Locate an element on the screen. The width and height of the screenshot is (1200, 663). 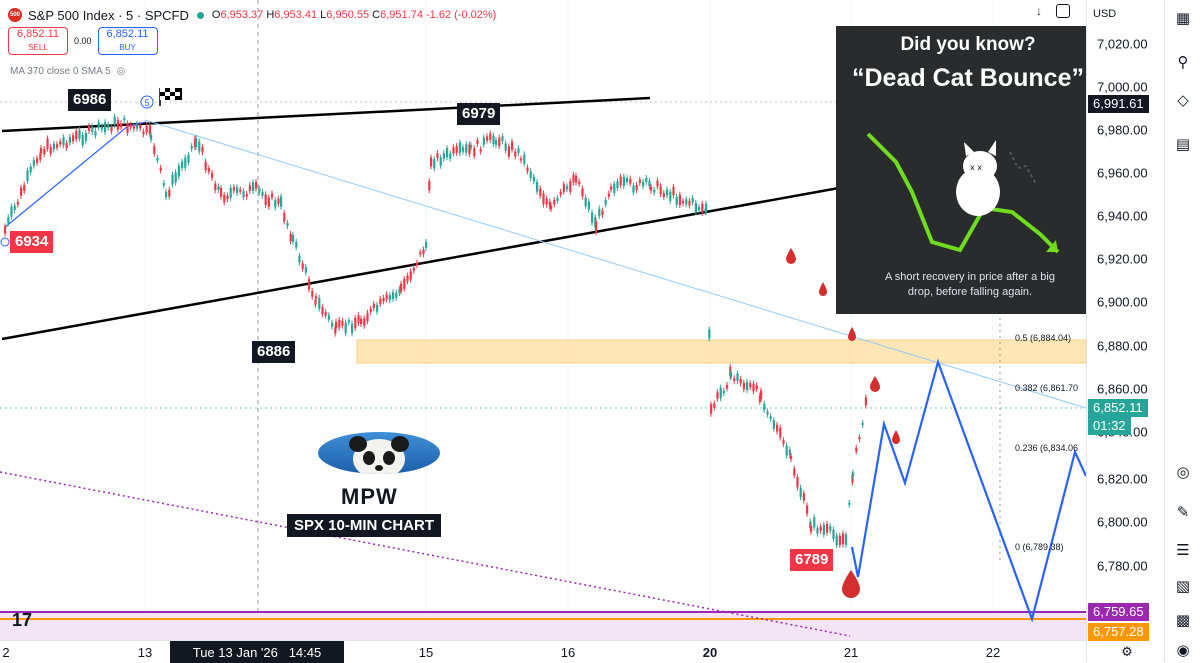
price-tick: 6,920.00 is located at coordinates (1122, 259).